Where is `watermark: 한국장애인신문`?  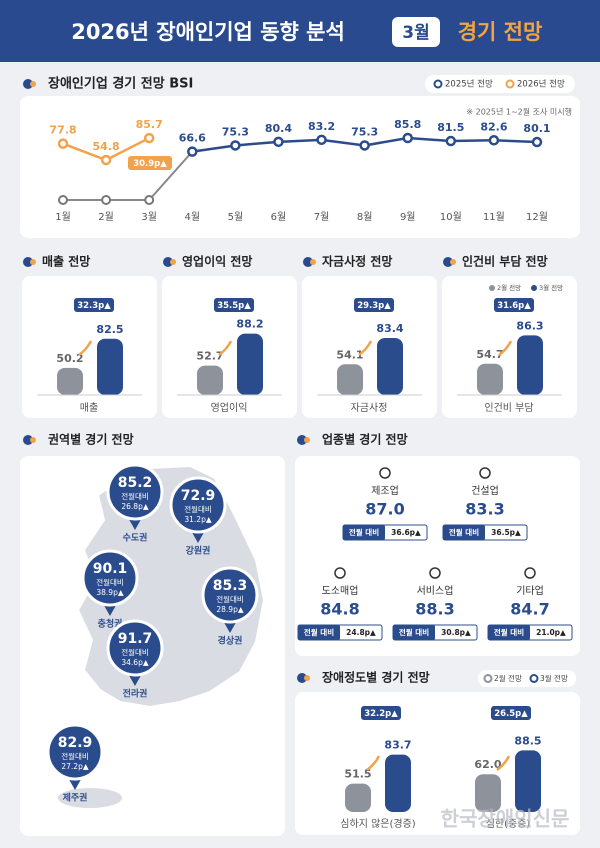 watermark: 한국장애인신문 is located at coordinates (505, 819).